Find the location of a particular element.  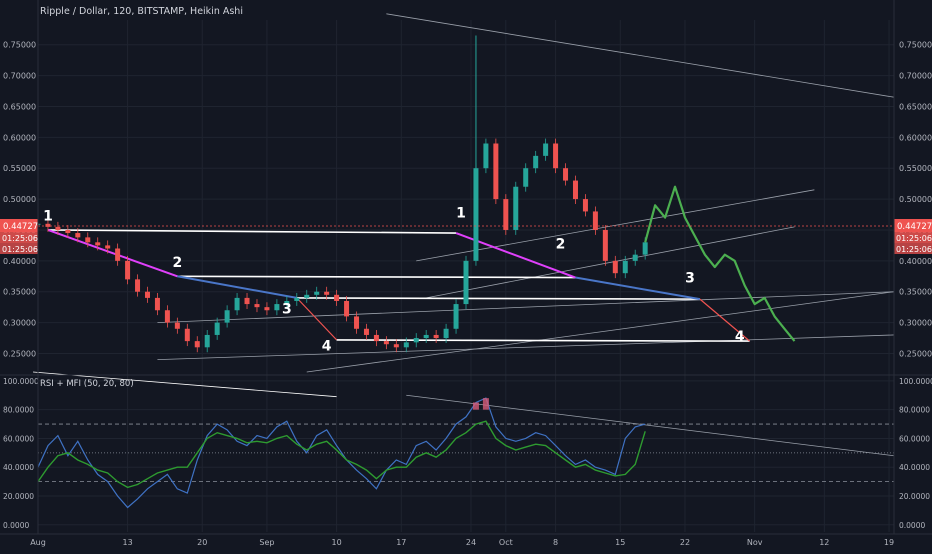

timer-tag-right-bg is located at coordinates (913, 237).